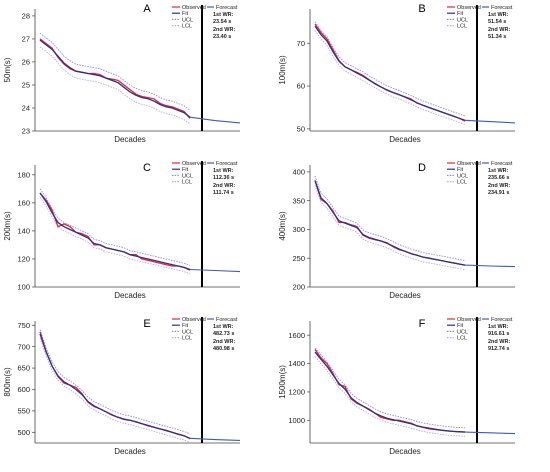 This screenshot has height=472, width=550. Describe the element at coordinates (498, 193) in the screenshot. I see `wr2-value: 234.91 s` at that location.